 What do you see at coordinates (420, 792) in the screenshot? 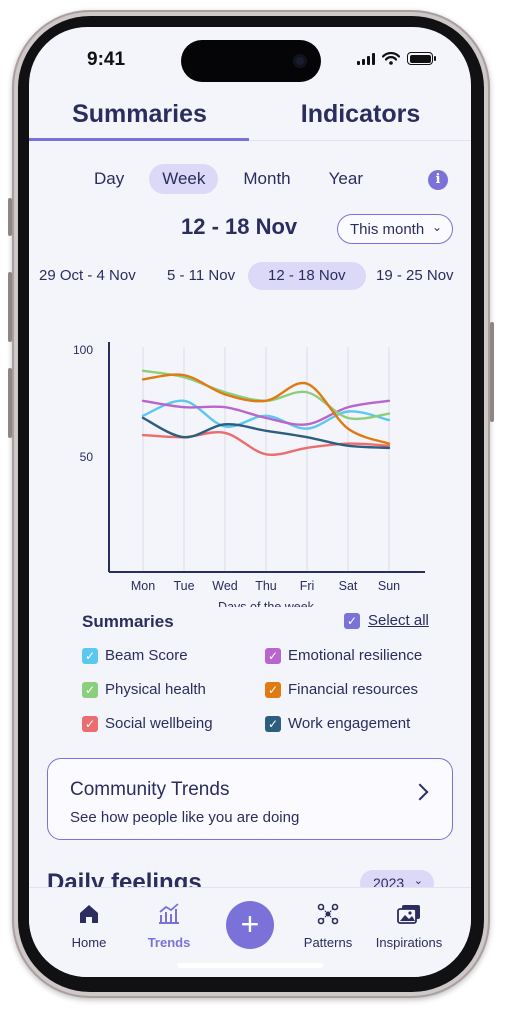
I see `chevron-right-icon` at bounding box center [420, 792].